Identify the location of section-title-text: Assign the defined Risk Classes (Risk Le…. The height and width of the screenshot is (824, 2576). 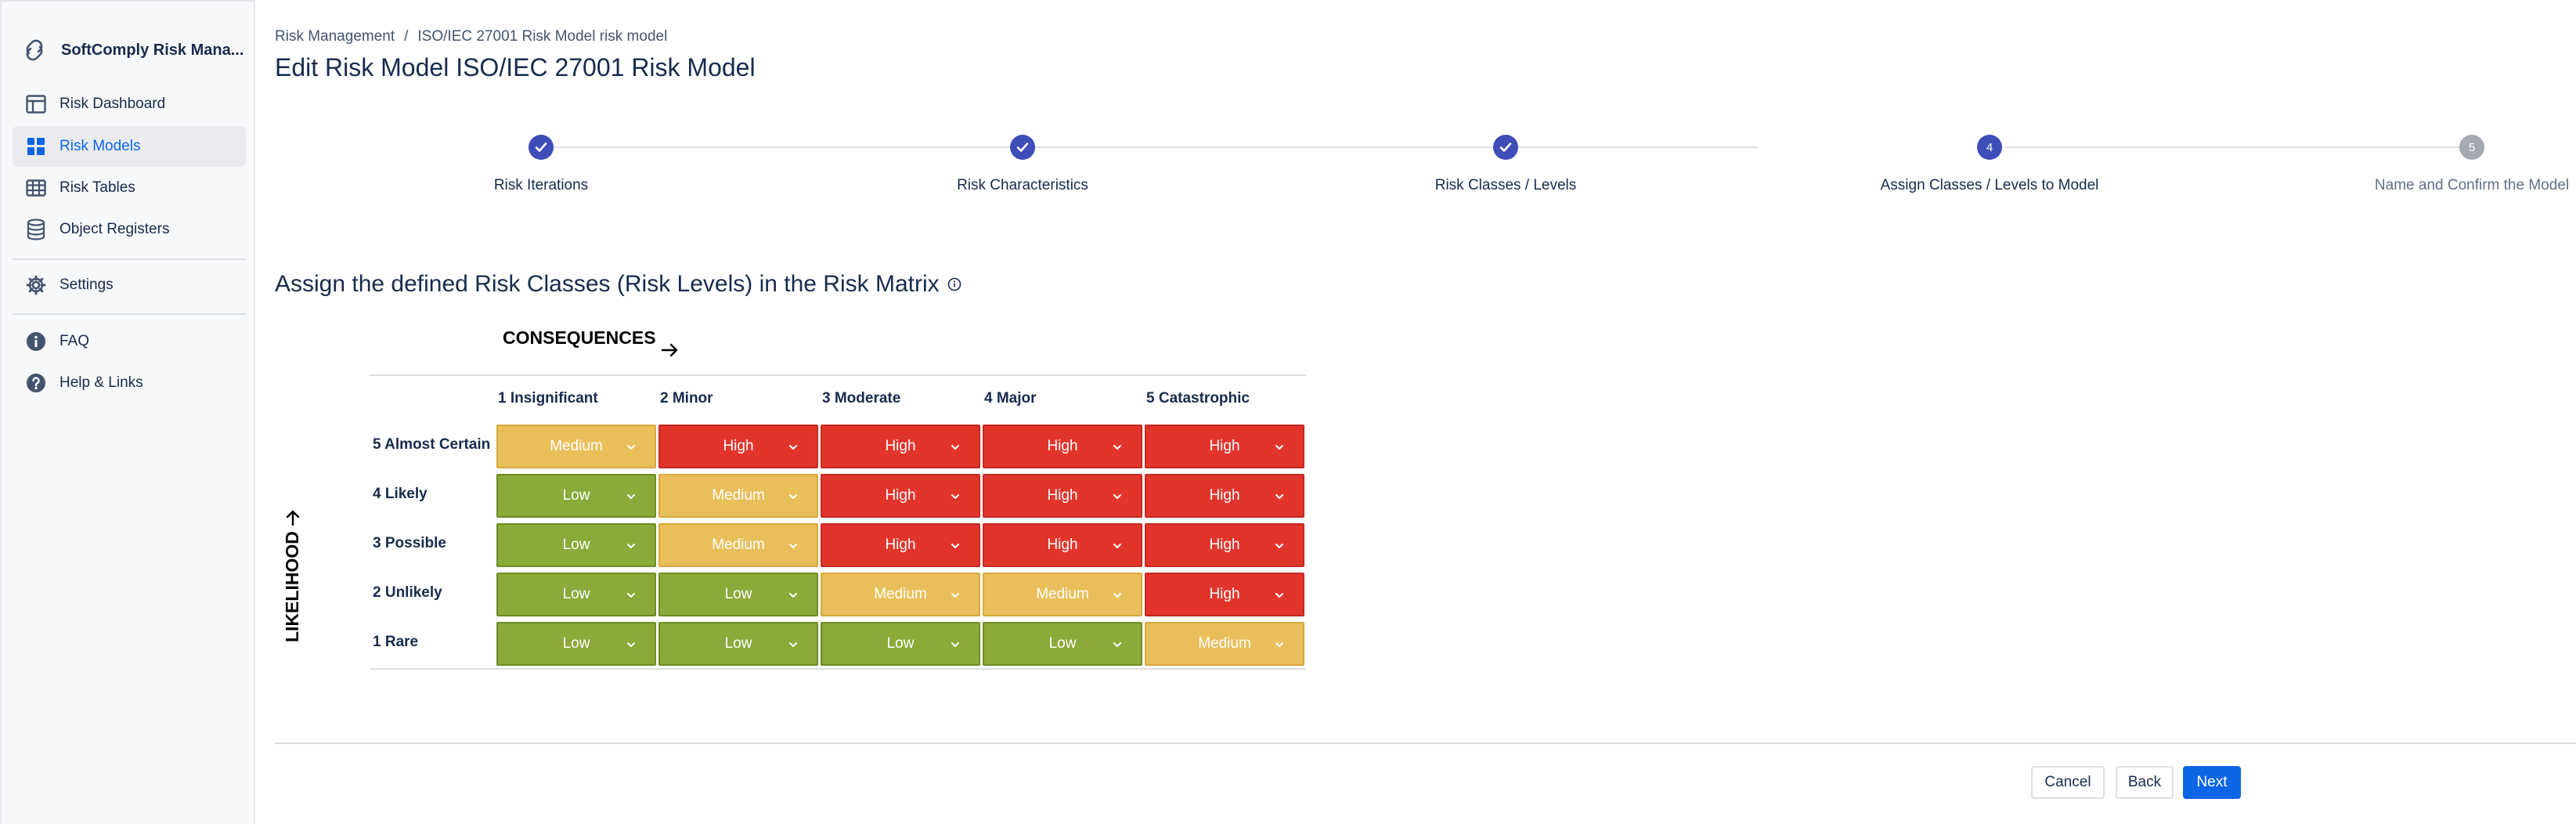
(607, 284).